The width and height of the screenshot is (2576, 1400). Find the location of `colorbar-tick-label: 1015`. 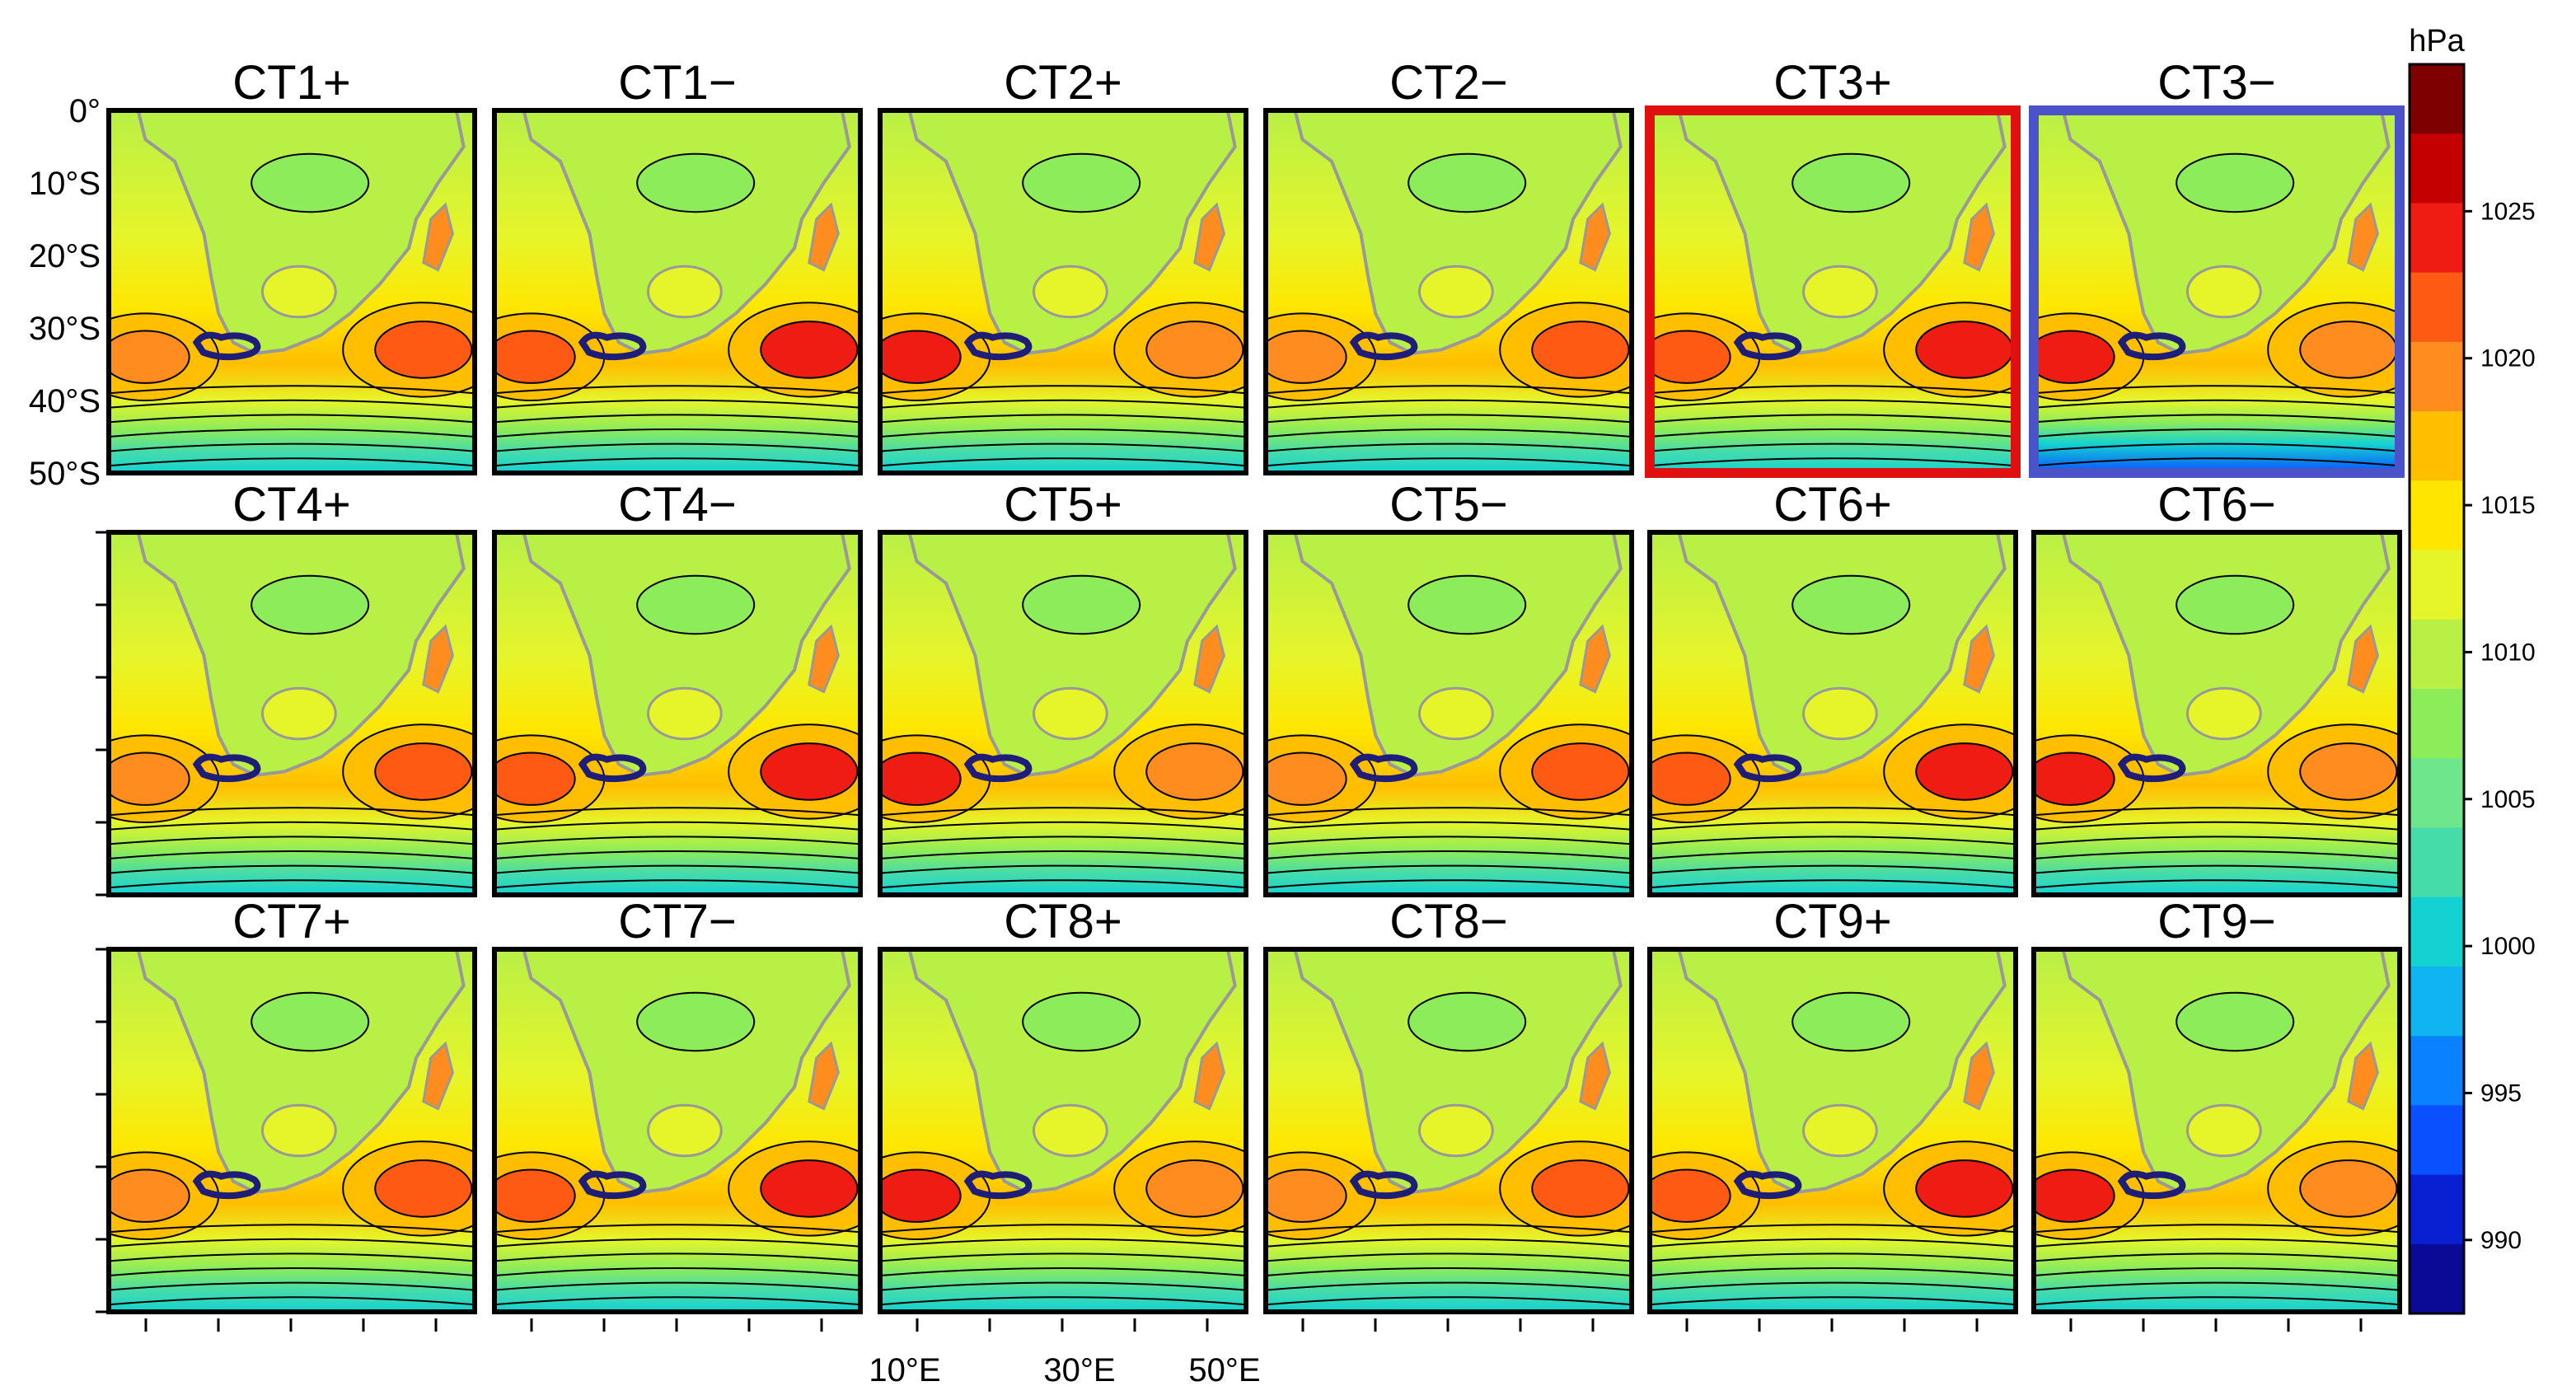

colorbar-tick-label: 1015 is located at coordinates (2508, 505).